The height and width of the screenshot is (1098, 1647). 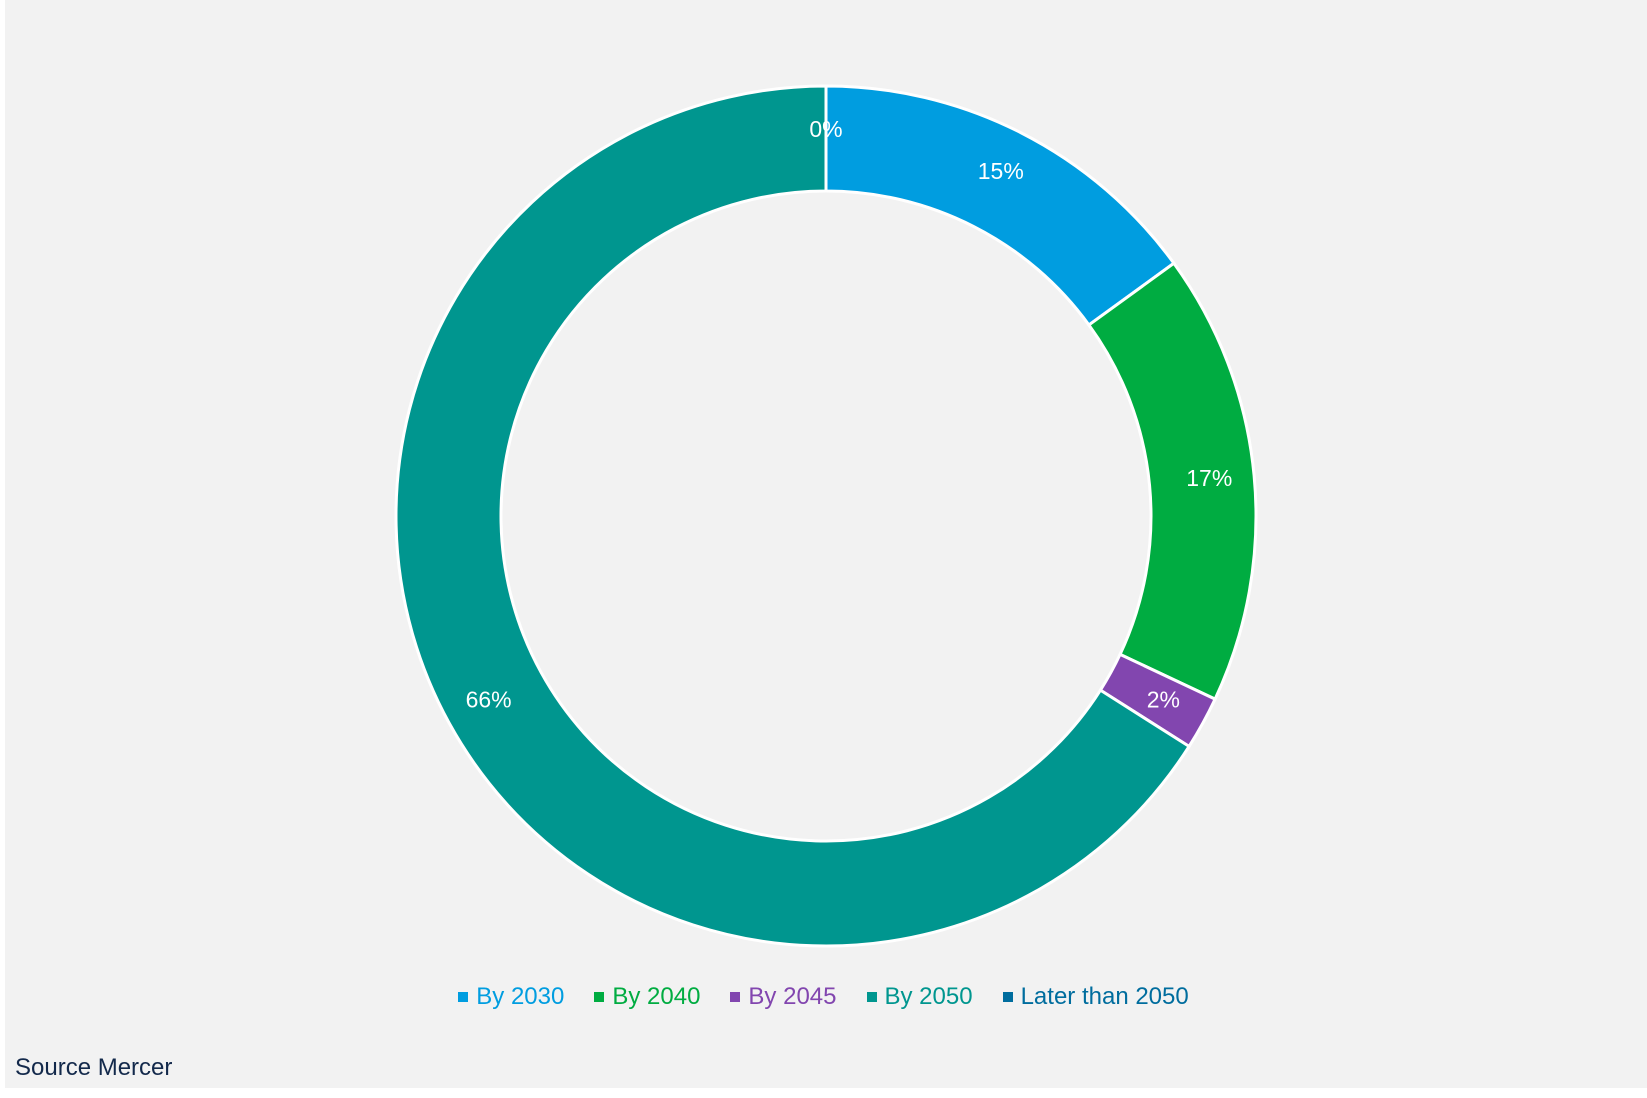 I want to click on legend-item-later-than-2050: Later than 2050, so click(x=1095, y=997).